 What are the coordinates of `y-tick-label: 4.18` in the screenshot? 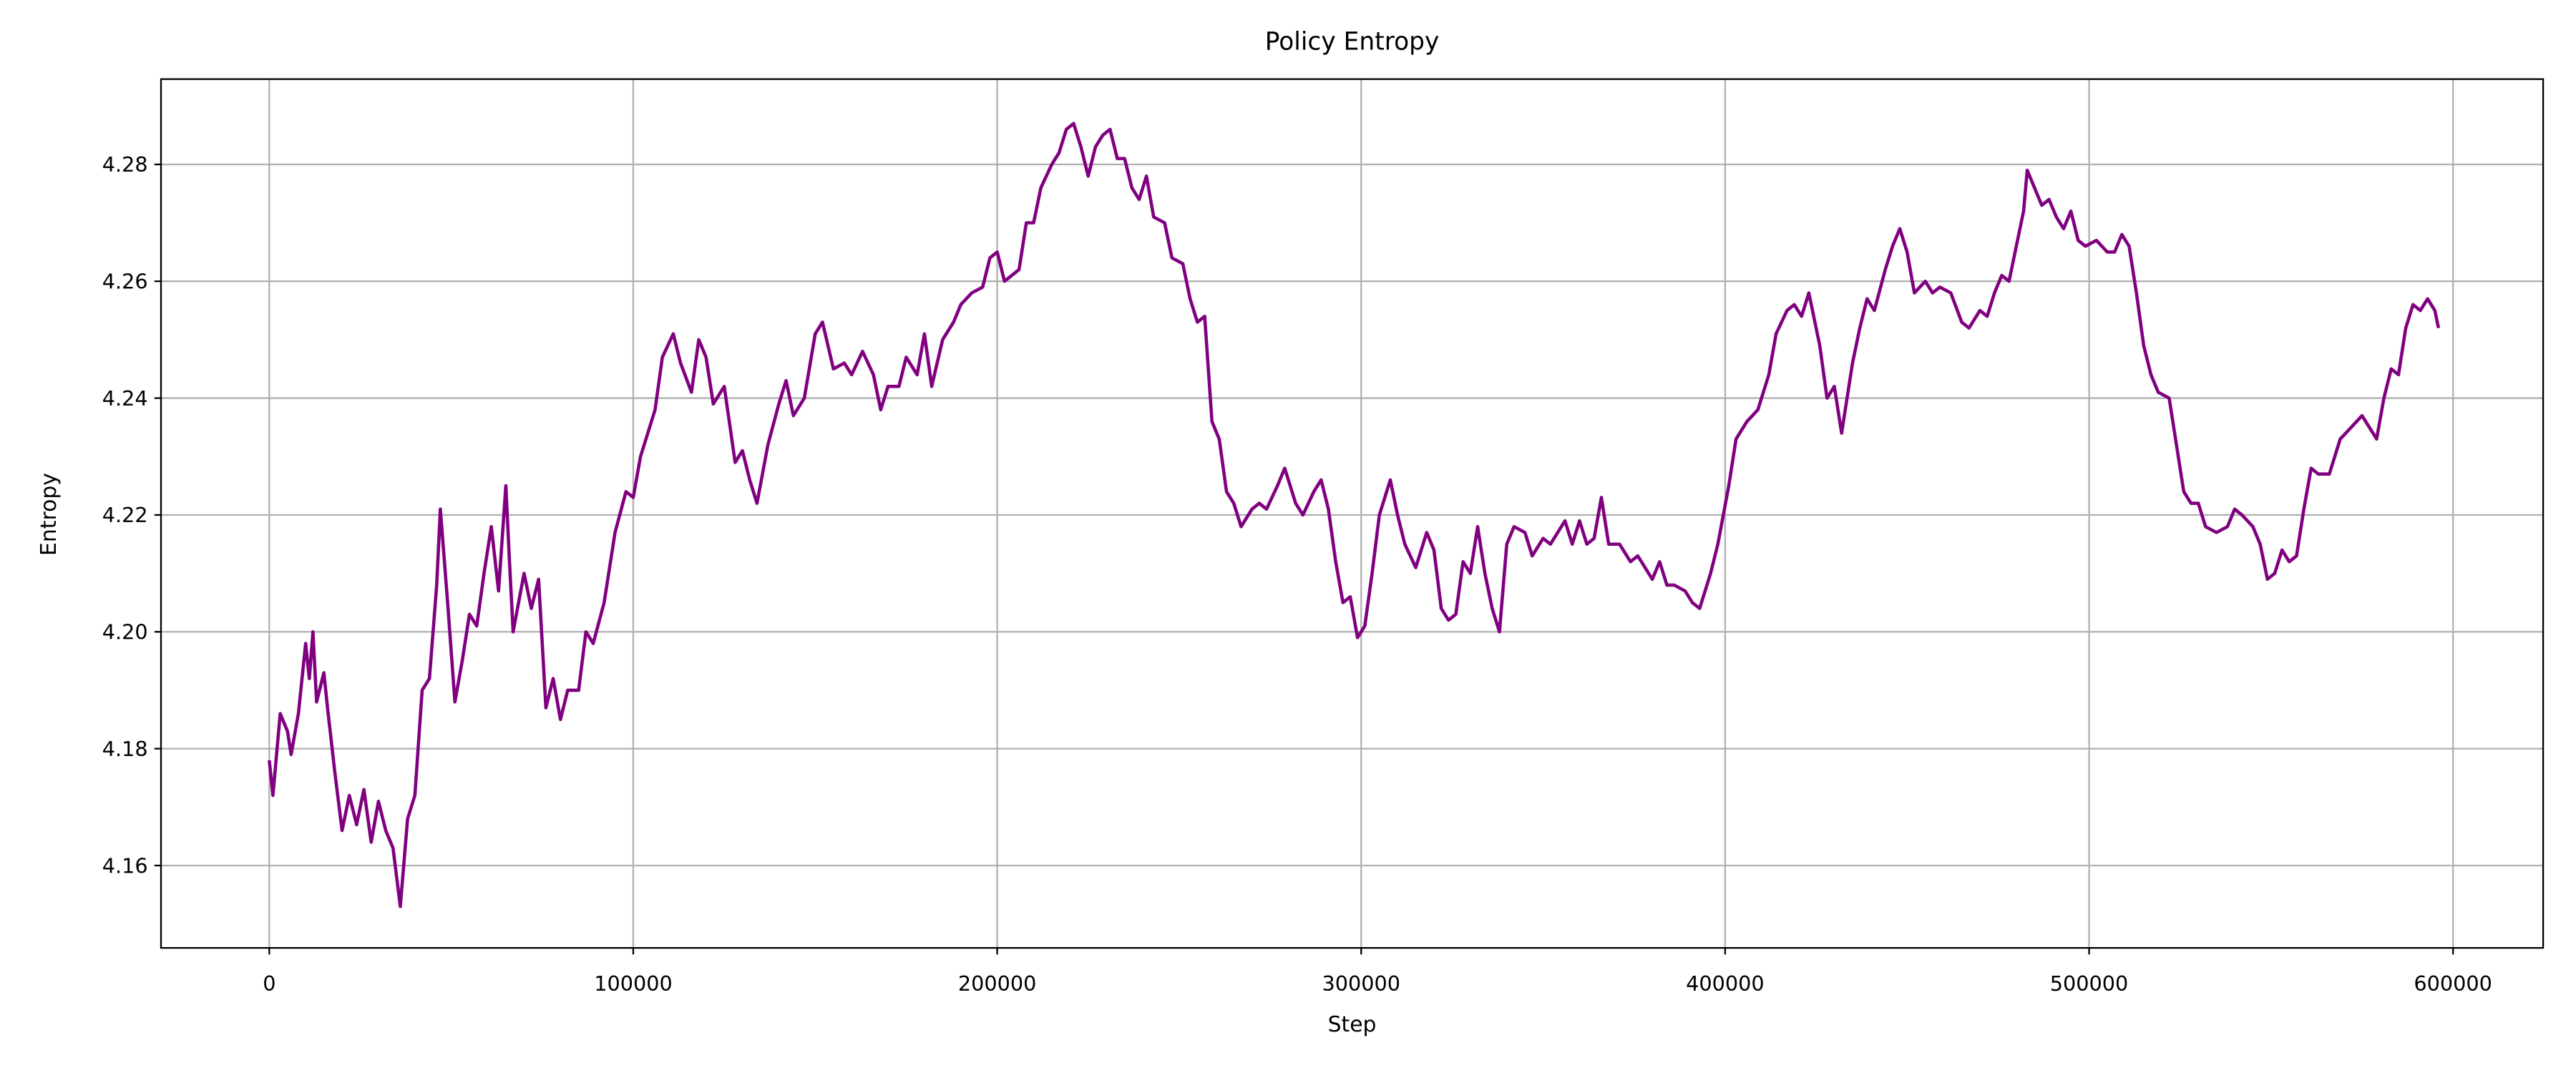 It's located at (125, 749).